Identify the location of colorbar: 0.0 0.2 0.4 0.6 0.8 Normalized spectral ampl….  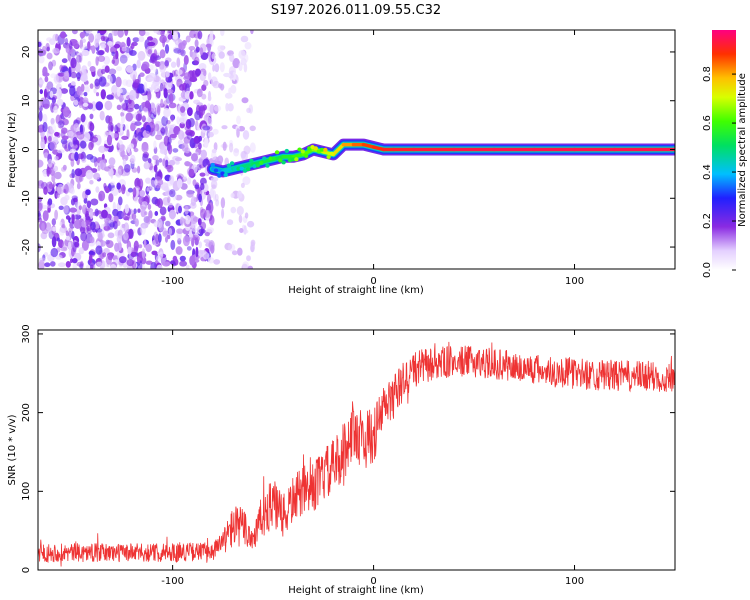
(725, 154).